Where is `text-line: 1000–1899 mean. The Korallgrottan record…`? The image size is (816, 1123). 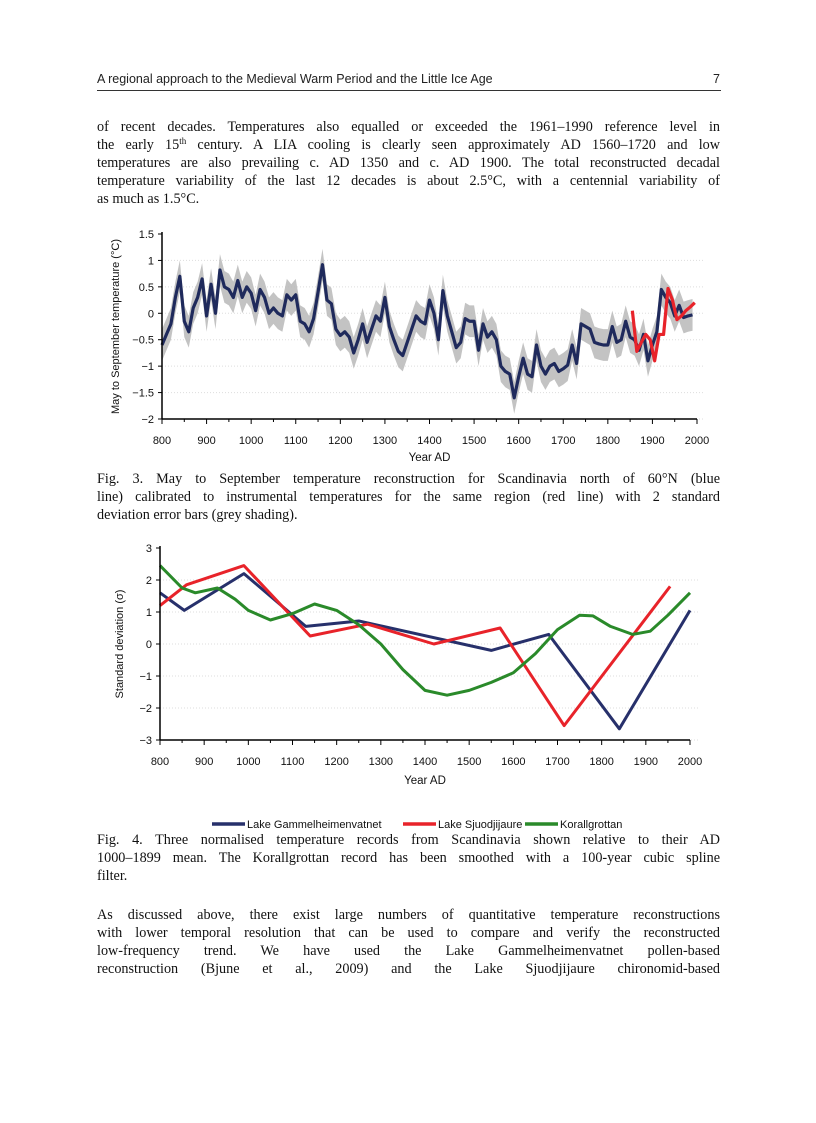 text-line: 1000–1899 mean. The Korallgrottan record… is located at coordinates (408, 858).